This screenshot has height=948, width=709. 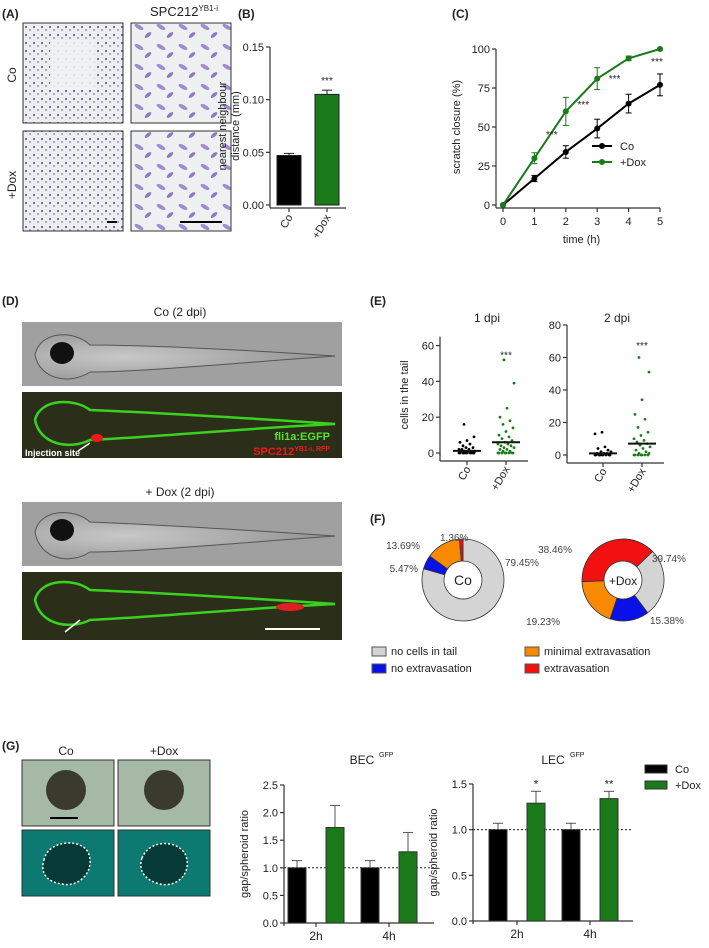 What do you see at coordinates (461, 550) in the screenshot?
I see `donut-slice-extravasation` at bounding box center [461, 550].